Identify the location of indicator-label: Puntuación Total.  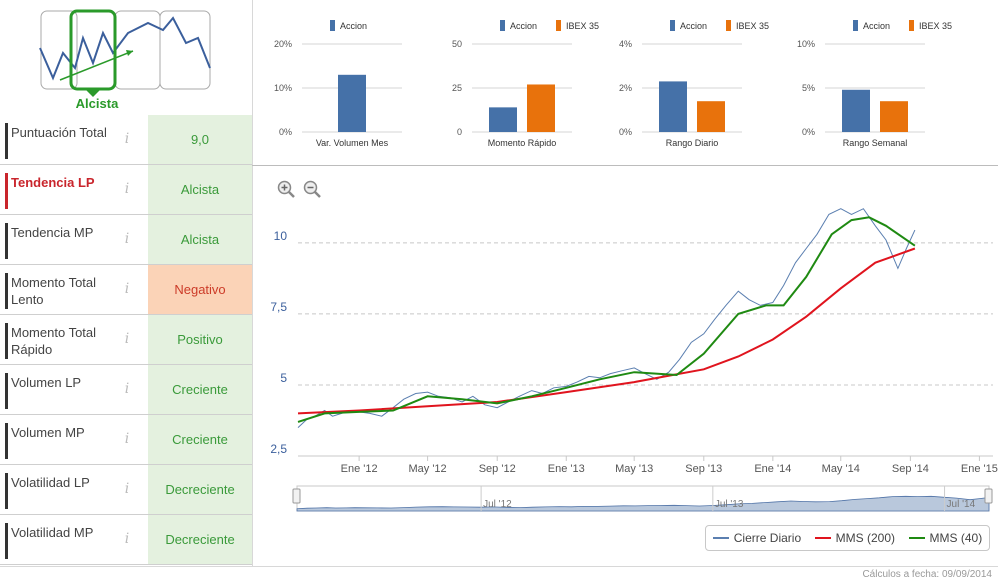
(59, 132).